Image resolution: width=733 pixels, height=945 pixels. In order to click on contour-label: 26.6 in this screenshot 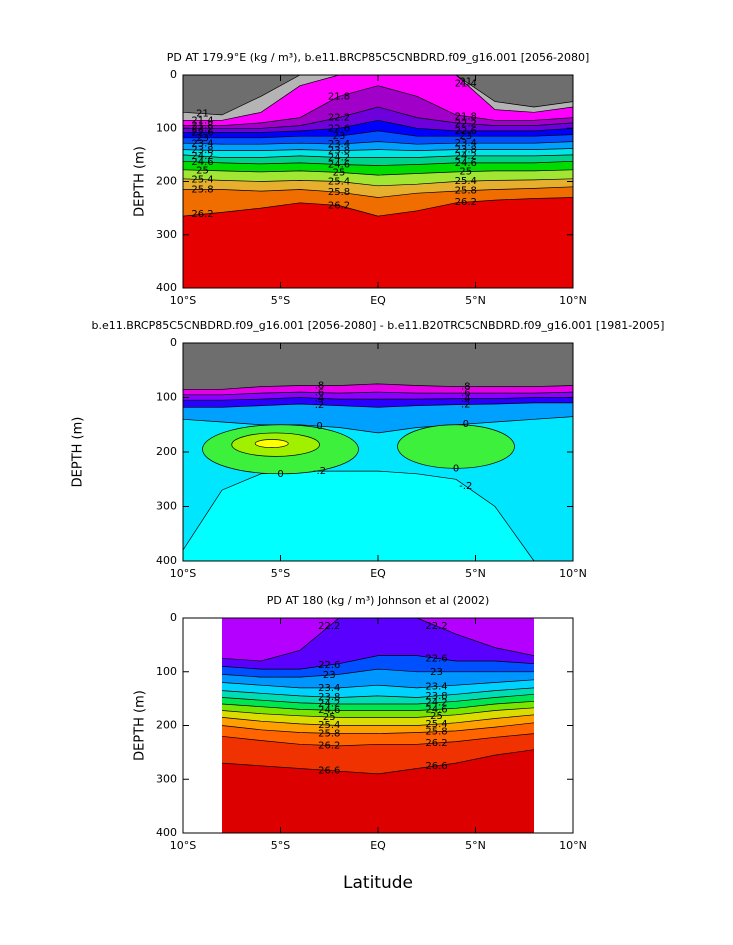, I will do `click(329, 771)`.